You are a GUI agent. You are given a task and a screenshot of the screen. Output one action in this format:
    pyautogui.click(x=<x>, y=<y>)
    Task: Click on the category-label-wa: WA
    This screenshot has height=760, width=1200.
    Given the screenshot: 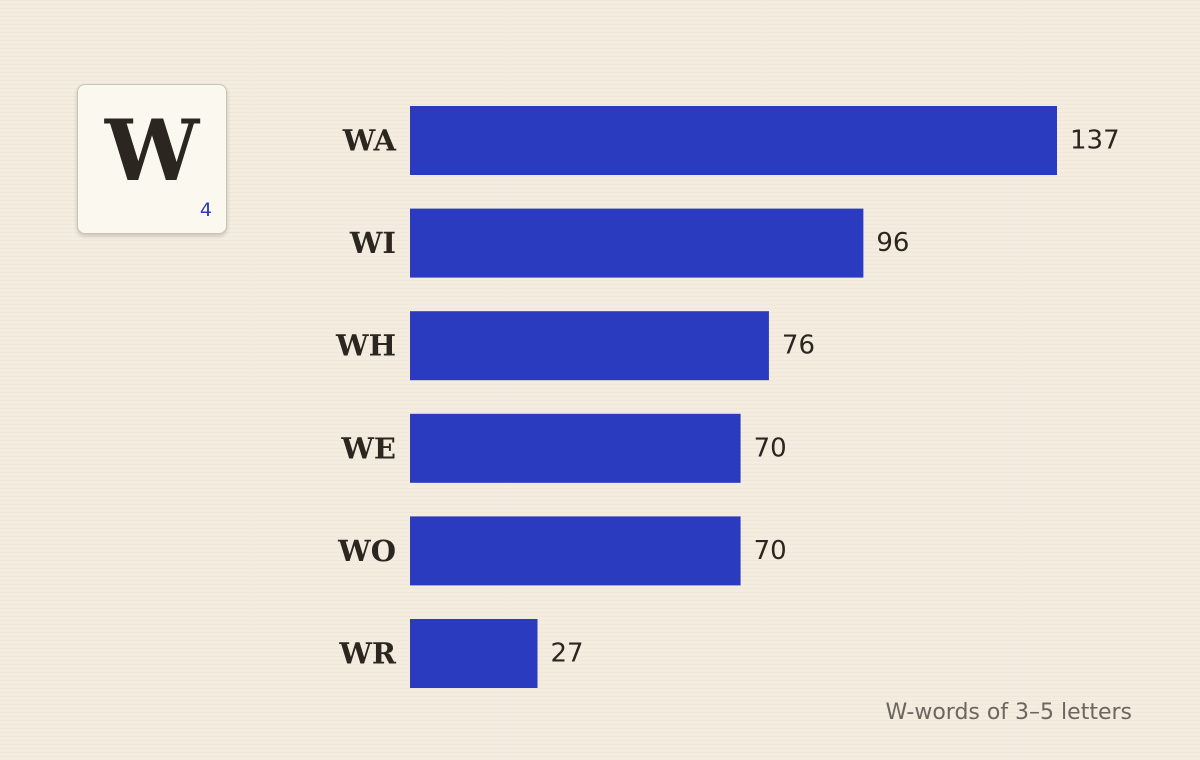 What is the action you would take?
    pyautogui.click(x=369, y=141)
    